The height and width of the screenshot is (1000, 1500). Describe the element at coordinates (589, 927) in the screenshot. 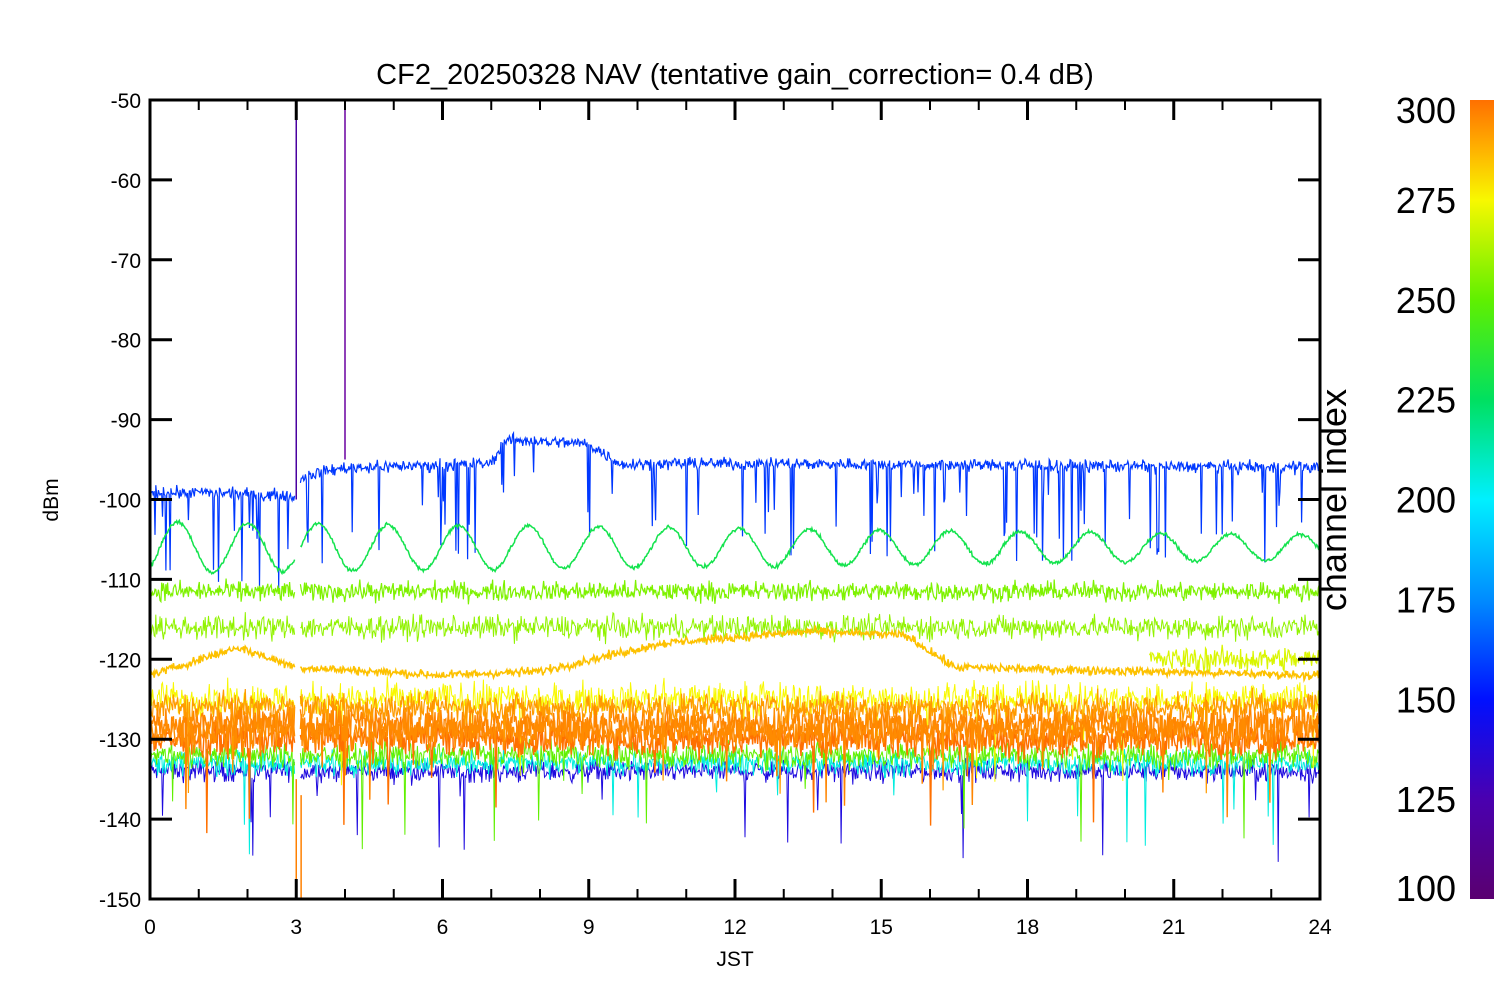

I see `x-tick-label: 9` at that location.